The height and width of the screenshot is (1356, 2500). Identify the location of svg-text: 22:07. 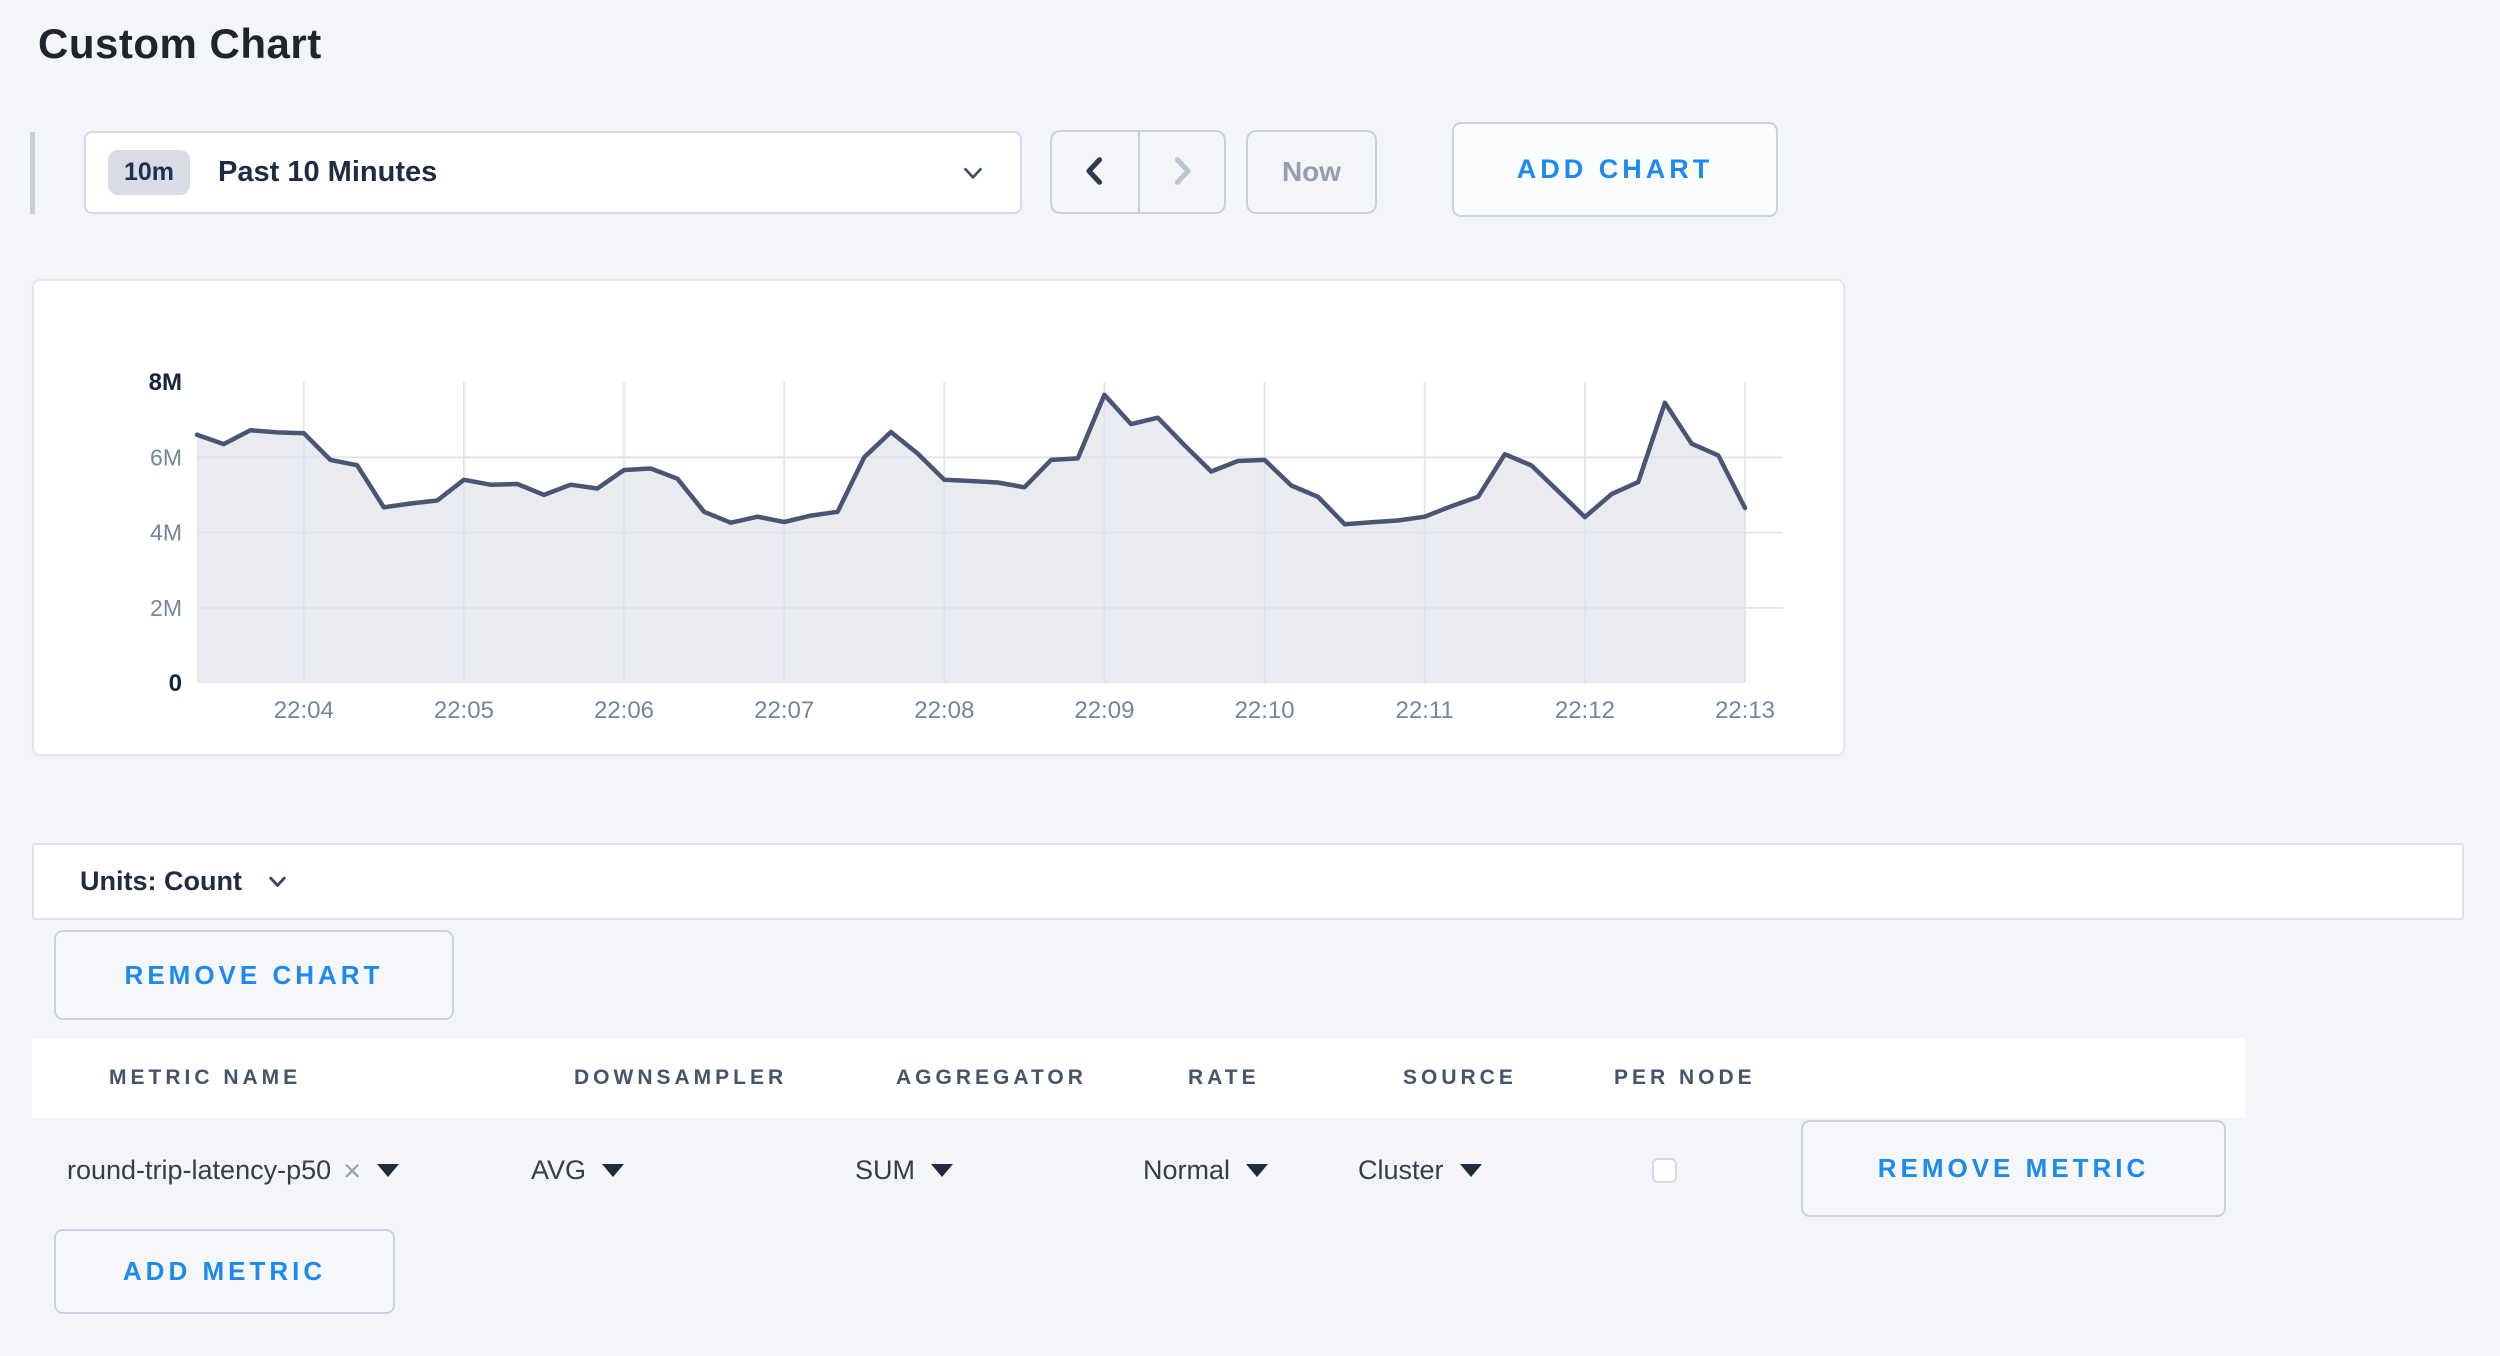
(784, 710).